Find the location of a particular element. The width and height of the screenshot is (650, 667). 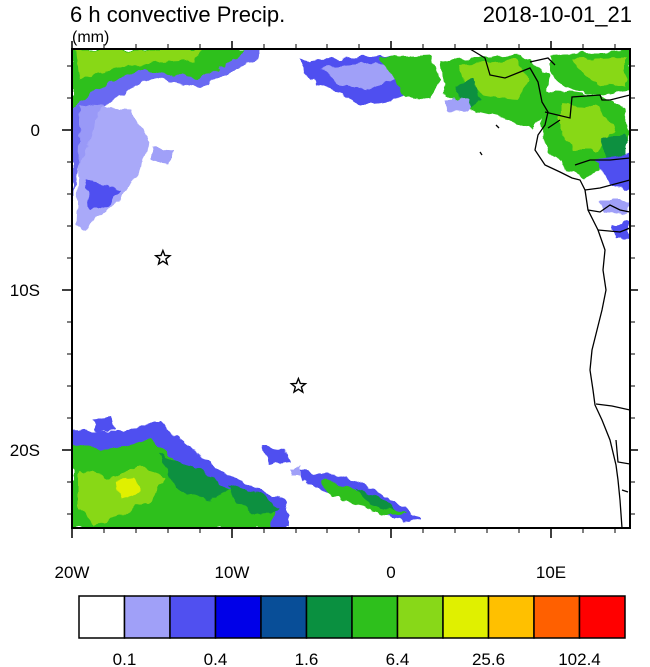

x-tick-label: 10E is located at coordinates (551, 572).